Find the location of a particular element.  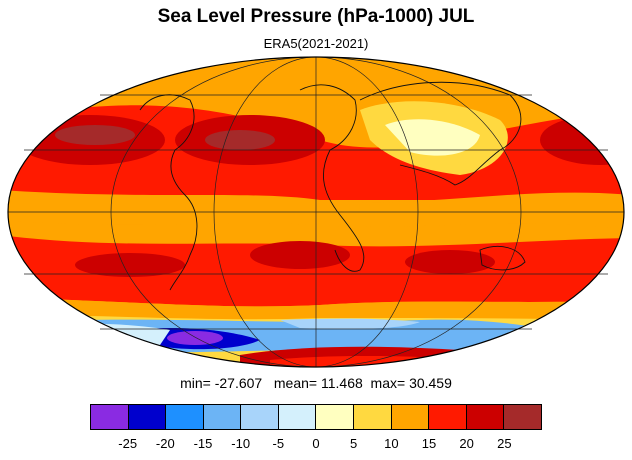

colorbar-tick-label: -10 is located at coordinates (241, 443).